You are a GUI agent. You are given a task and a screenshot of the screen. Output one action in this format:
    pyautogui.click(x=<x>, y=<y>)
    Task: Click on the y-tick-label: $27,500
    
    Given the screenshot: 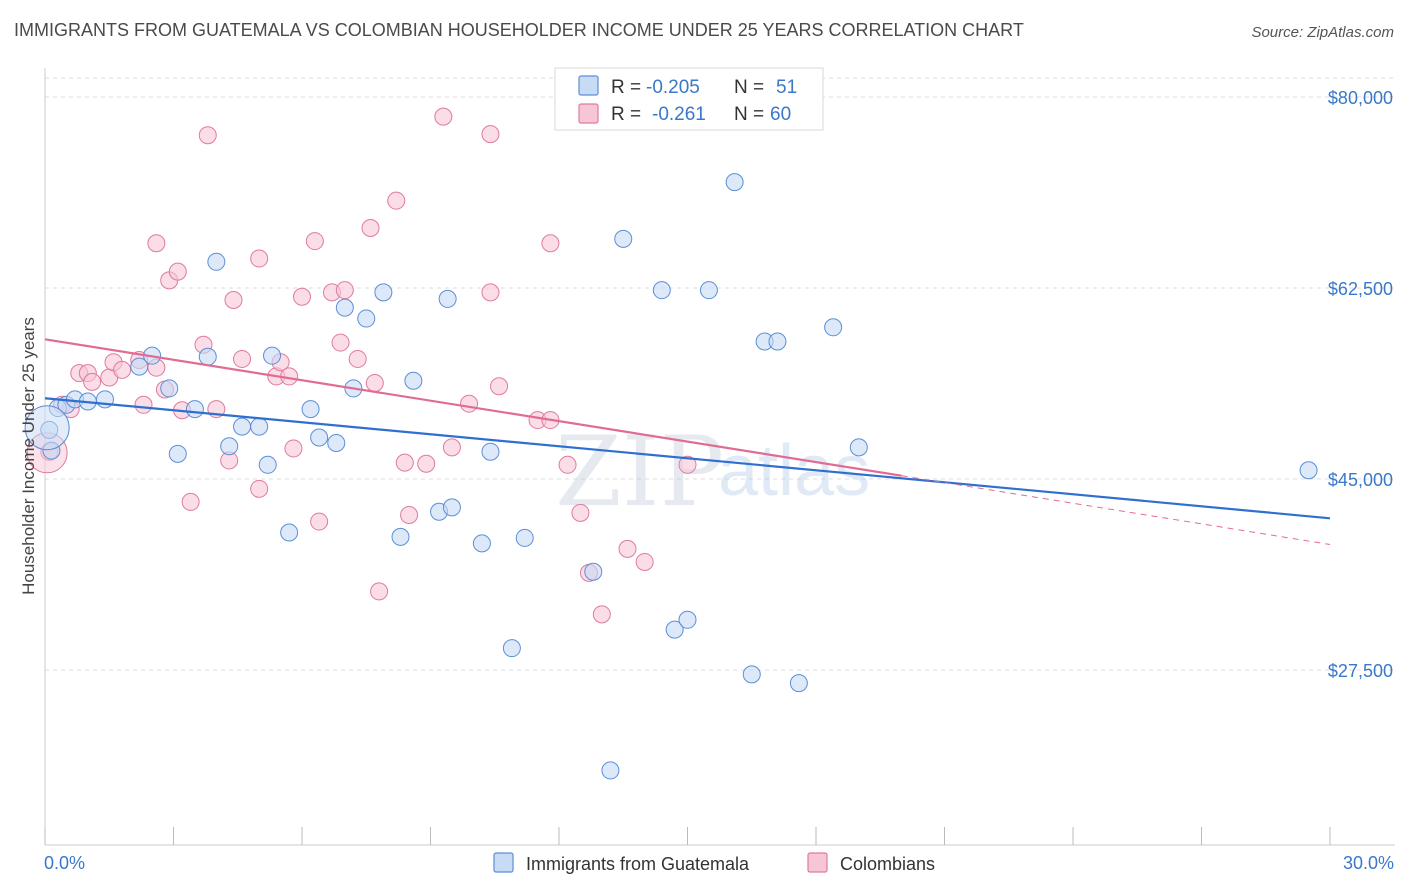 What is the action you would take?
    pyautogui.click(x=1360, y=671)
    